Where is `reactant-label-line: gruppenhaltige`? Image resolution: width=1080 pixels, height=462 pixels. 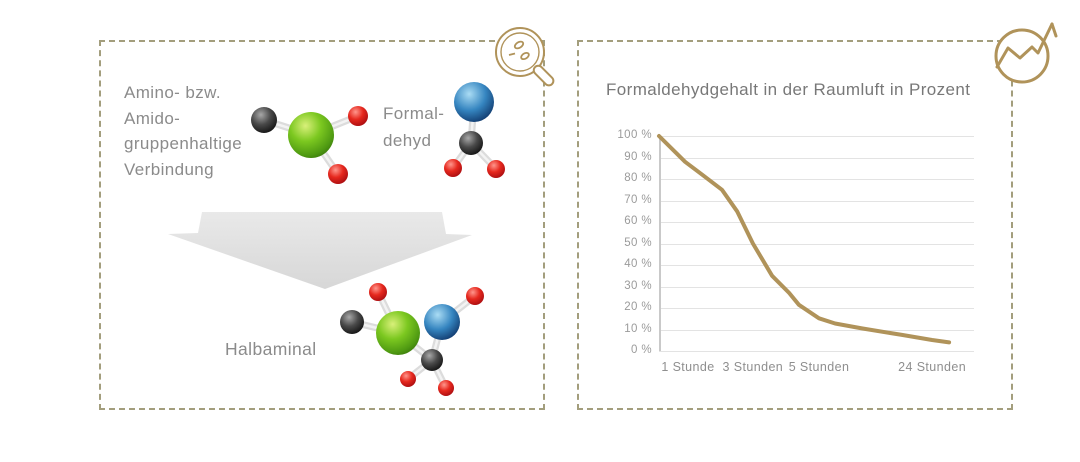 reactant-label-line: gruppenhaltige is located at coordinates (183, 143).